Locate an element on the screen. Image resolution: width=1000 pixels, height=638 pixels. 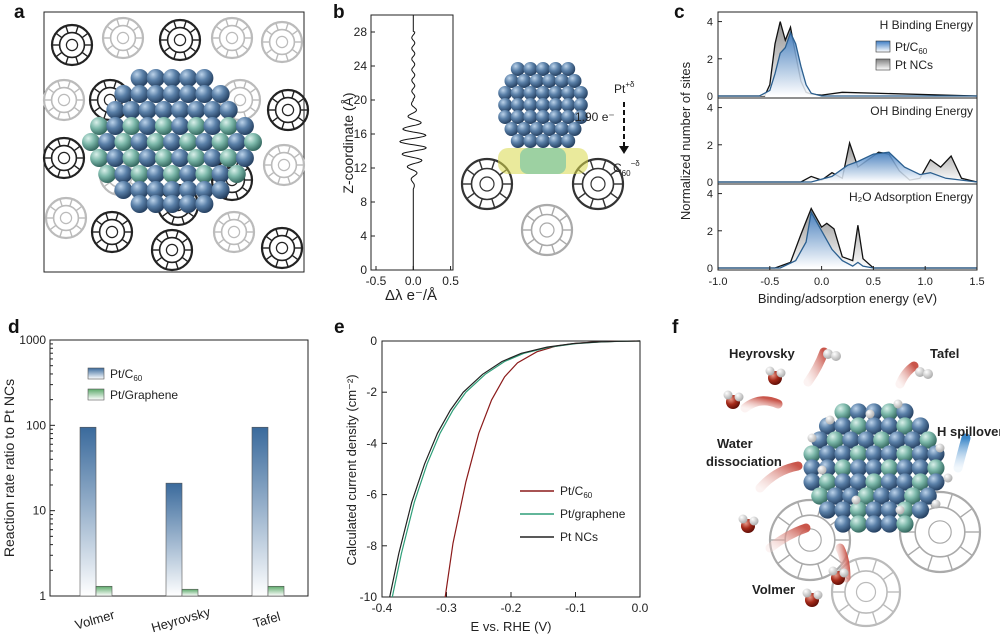
c-pt-ncs-series-fill is located at coordinates (847, 59).